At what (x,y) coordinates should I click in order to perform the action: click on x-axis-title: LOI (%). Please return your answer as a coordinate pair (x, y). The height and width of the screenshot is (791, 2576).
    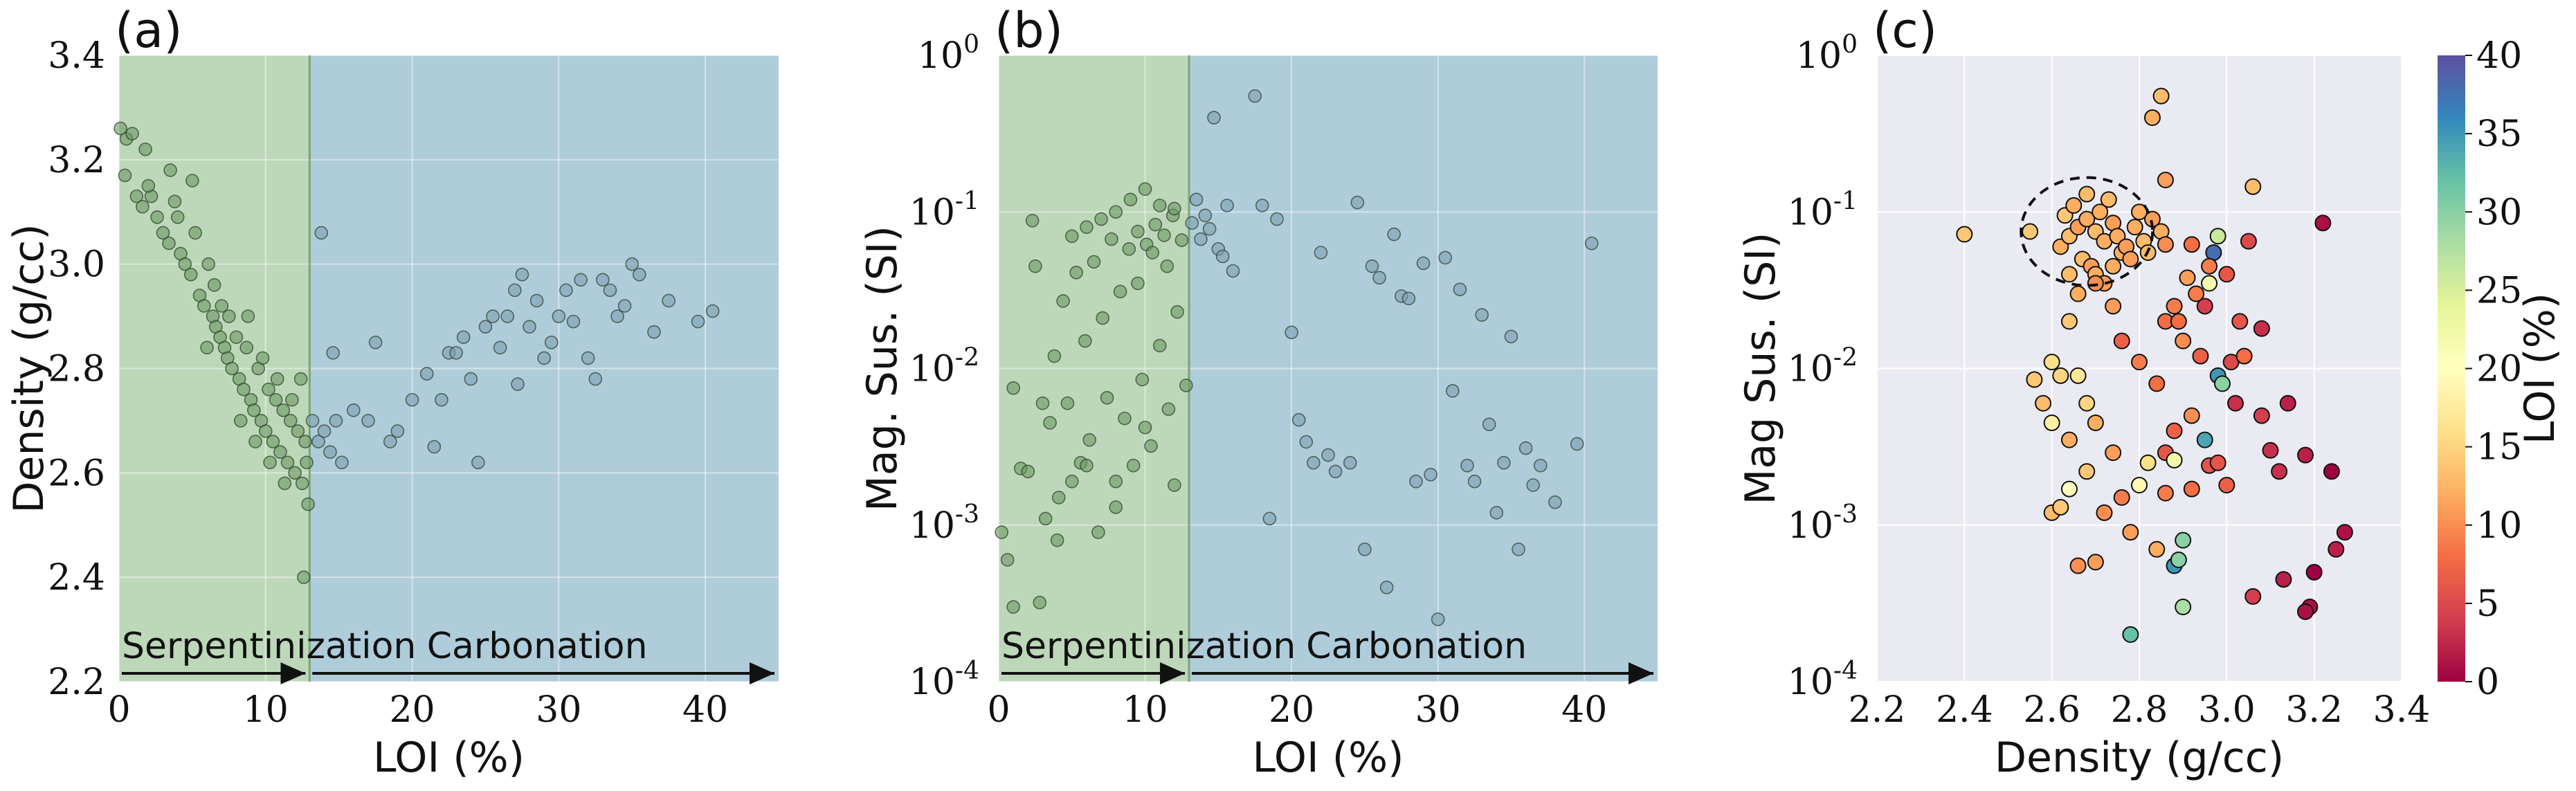
    Looking at the image, I should click on (1328, 758).